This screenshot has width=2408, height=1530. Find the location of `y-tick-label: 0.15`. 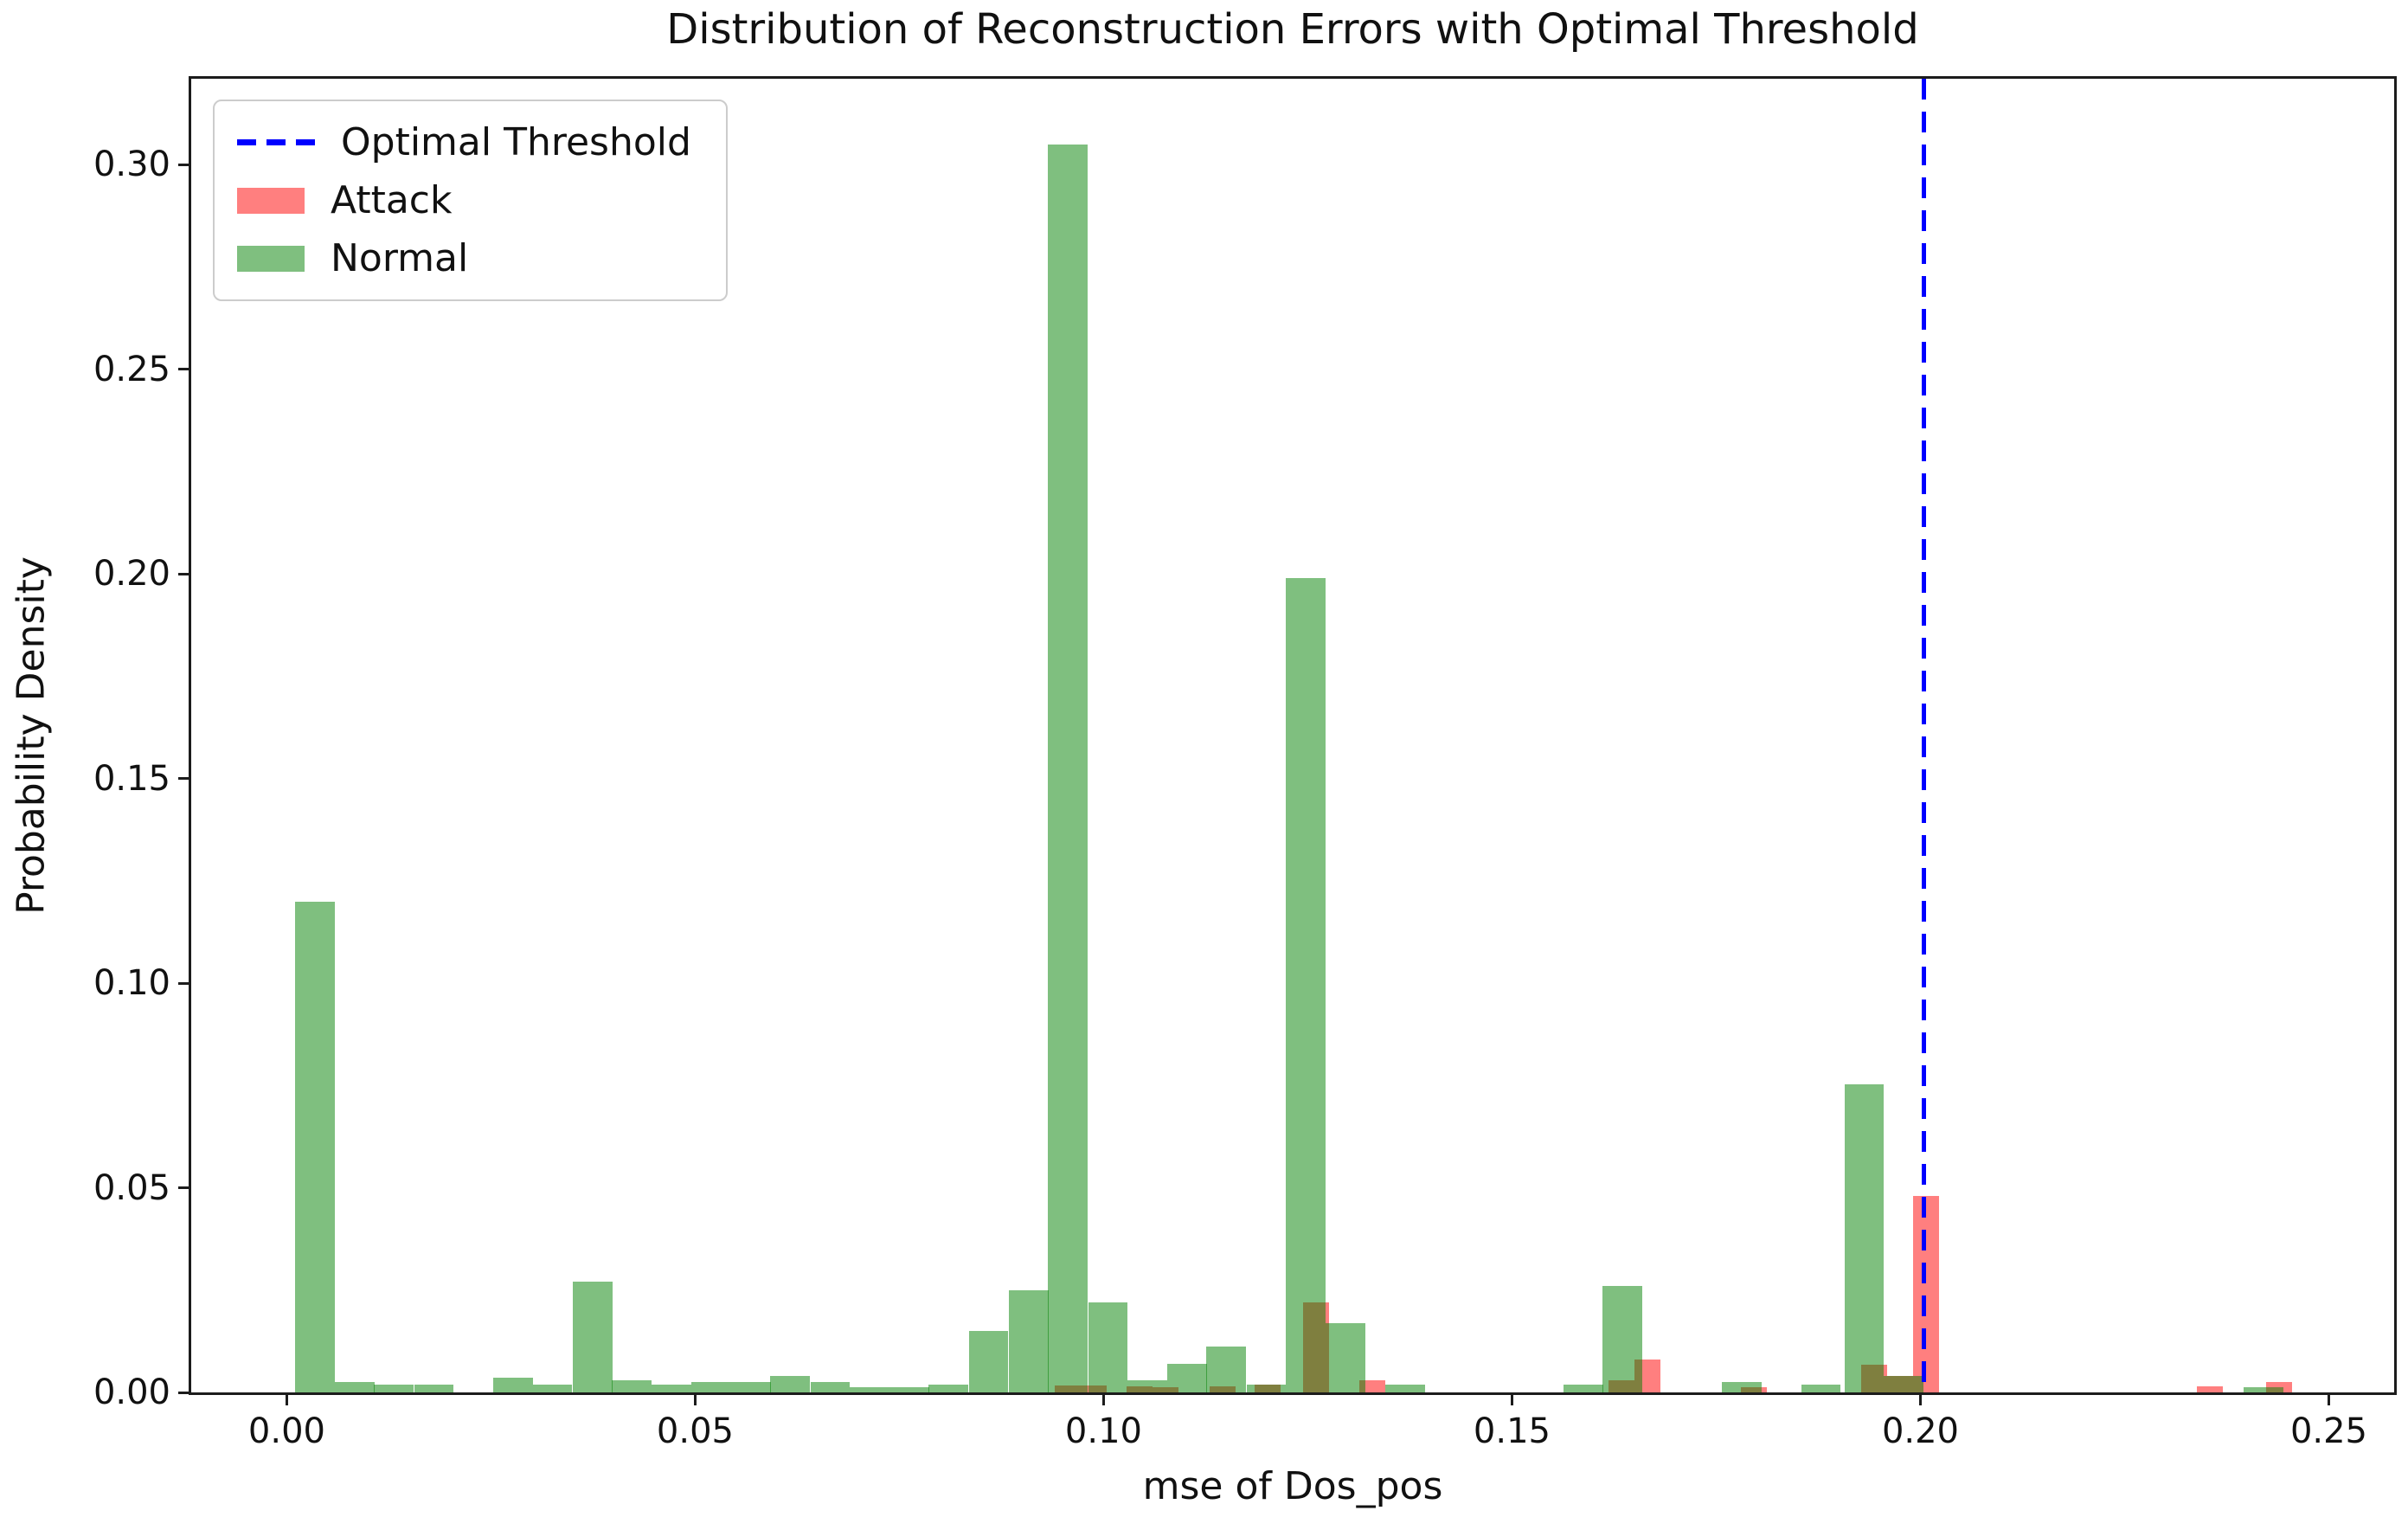

y-tick-label: 0.15 is located at coordinates (131, 778).